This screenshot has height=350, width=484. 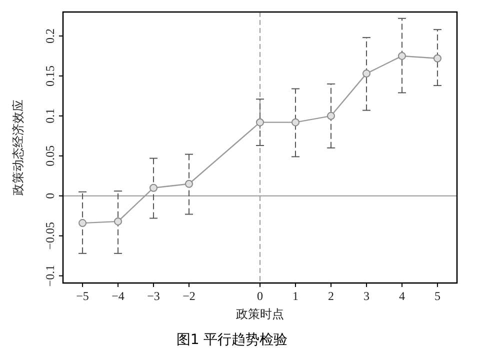 What do you see at coordinates (260, 314) in the screenshot?
I see `x-axis-title: 政策时点` at bounding box center [260, 314].